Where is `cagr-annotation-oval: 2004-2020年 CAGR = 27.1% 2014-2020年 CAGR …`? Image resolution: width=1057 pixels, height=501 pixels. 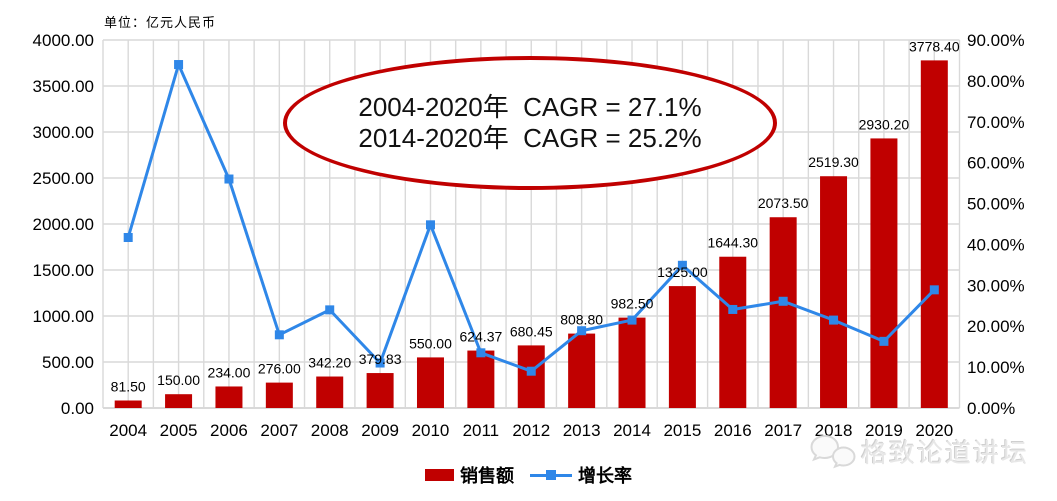
cagr-annotation-oval: 2004-2020年 CAGR = 27.1% 2014-2020年 CAGR … is located at coordinates (530, 123).